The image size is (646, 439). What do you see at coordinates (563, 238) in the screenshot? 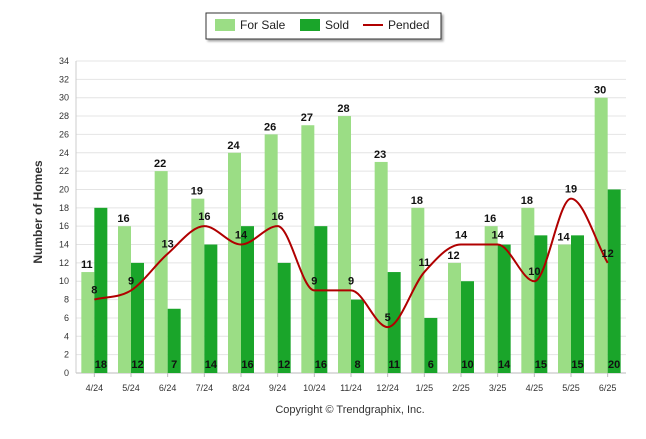
I see `data-label-for-sale: 14` at bounding box center [563, 238].